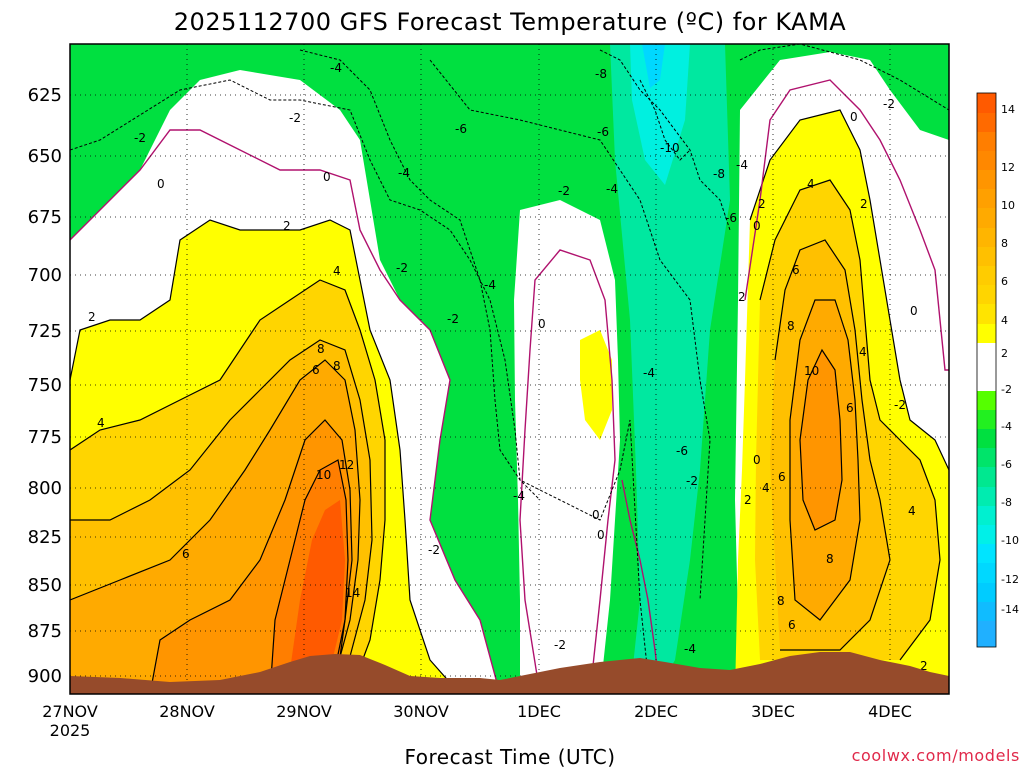  Describe the element at coordinates (670, 148) in the screenshot. I see `contour-label: -10` at that location.